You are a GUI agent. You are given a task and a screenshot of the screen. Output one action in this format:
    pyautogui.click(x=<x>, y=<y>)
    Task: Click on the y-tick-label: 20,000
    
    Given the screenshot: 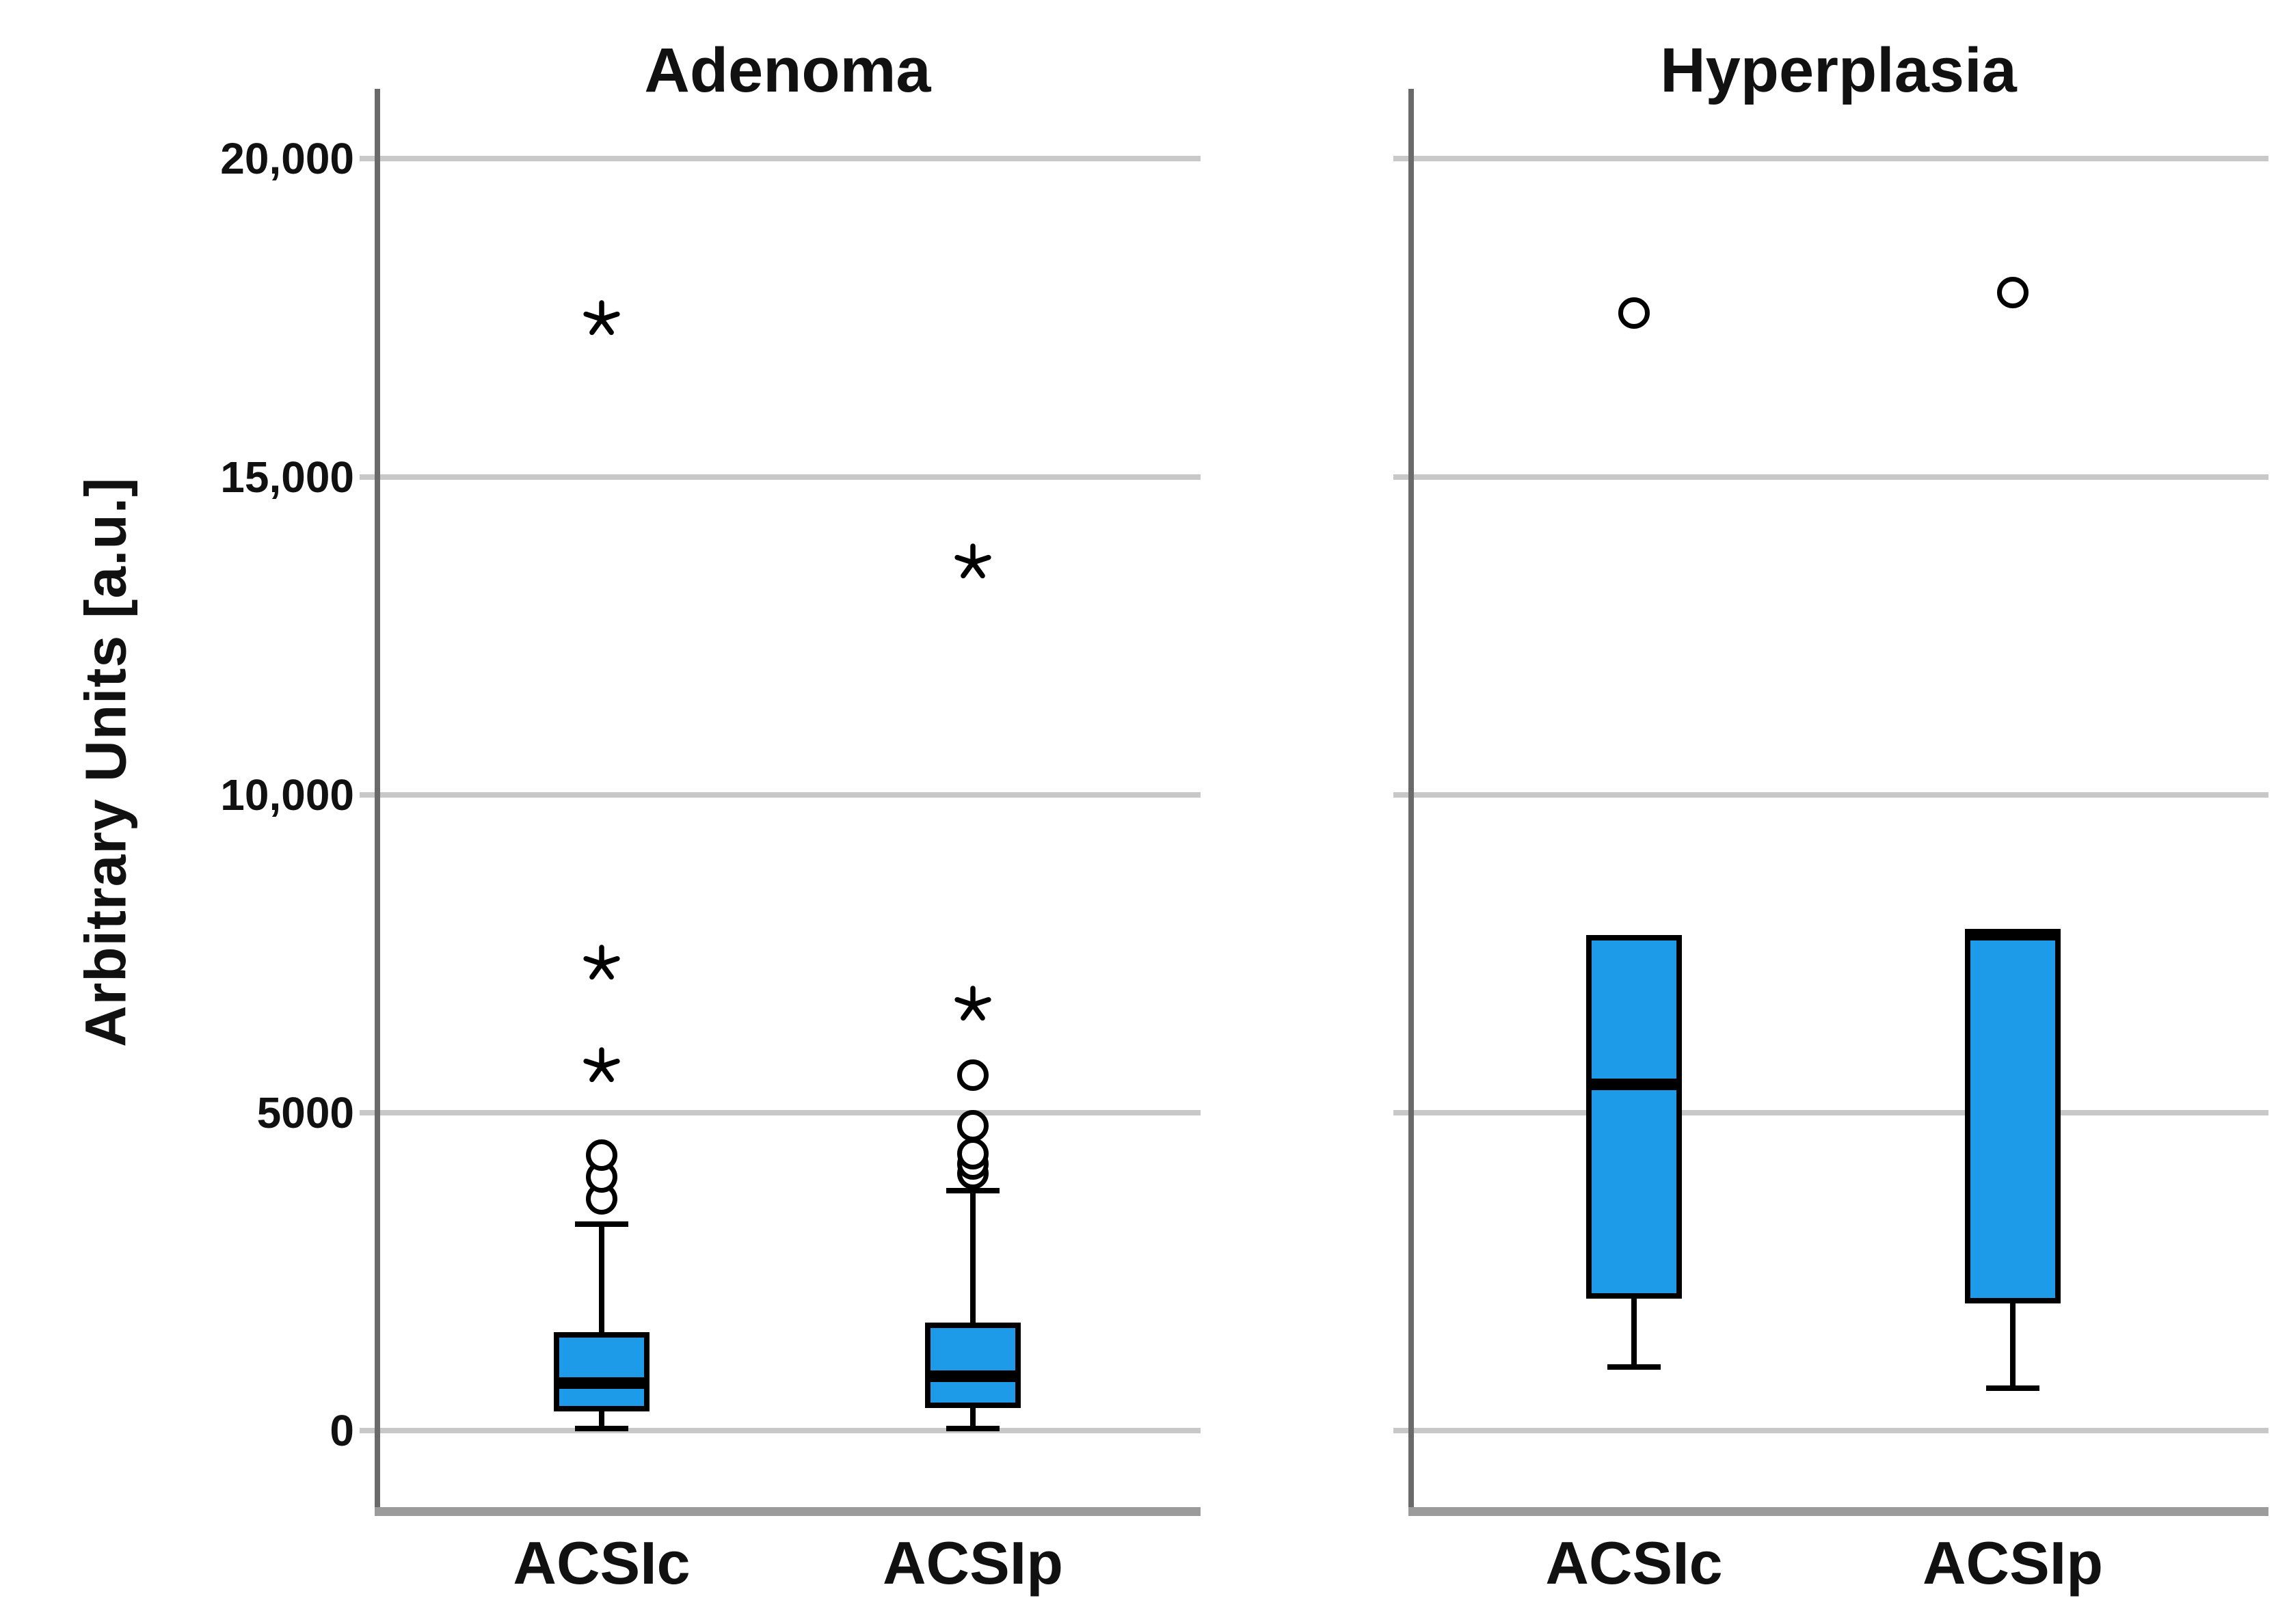 What is the action you would take?
    pyautogui.click(x=287, y=159)
    